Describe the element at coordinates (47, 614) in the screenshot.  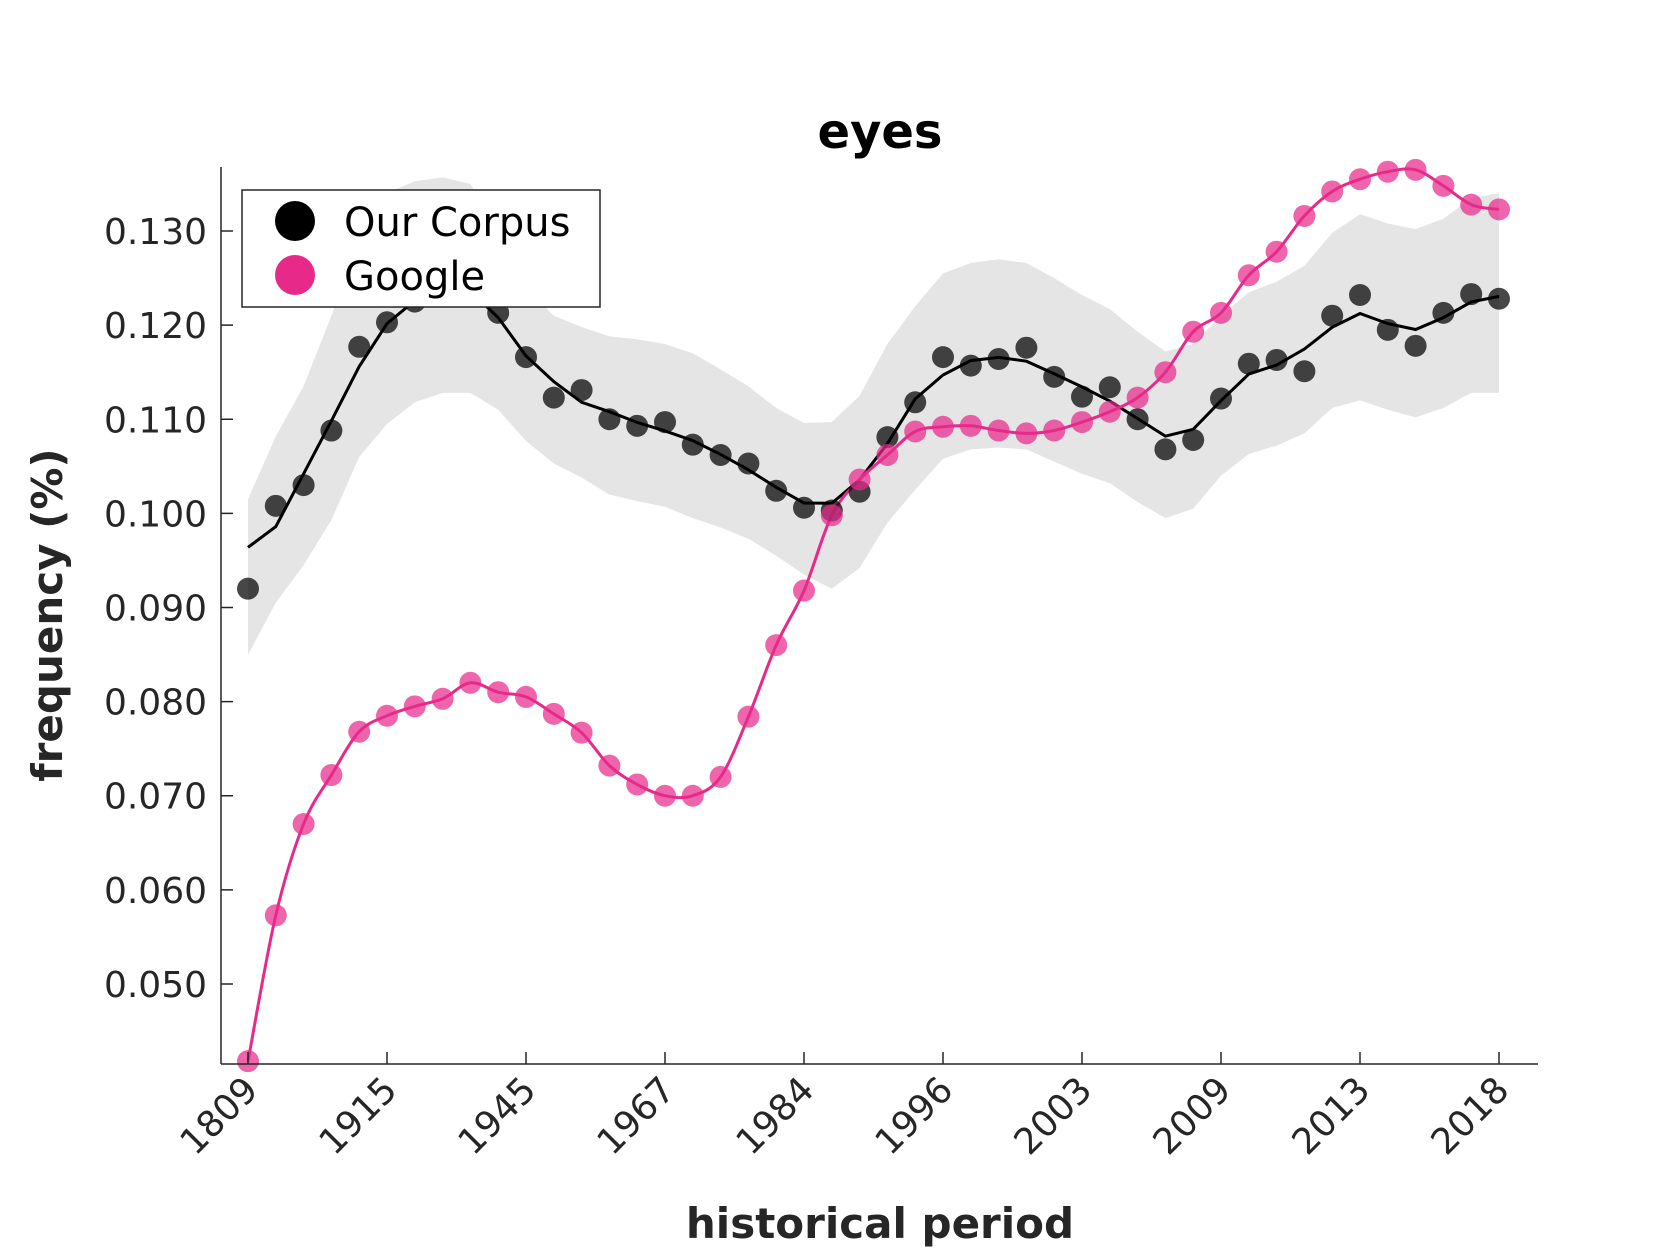
I see `y-axis-label: frequency (%)` at that location.